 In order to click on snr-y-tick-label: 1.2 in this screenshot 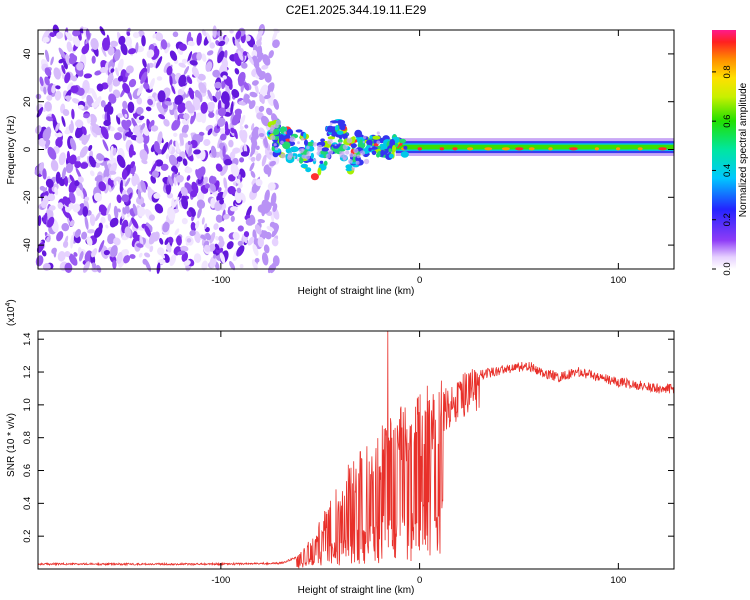, I will do `click(27, 371)`.